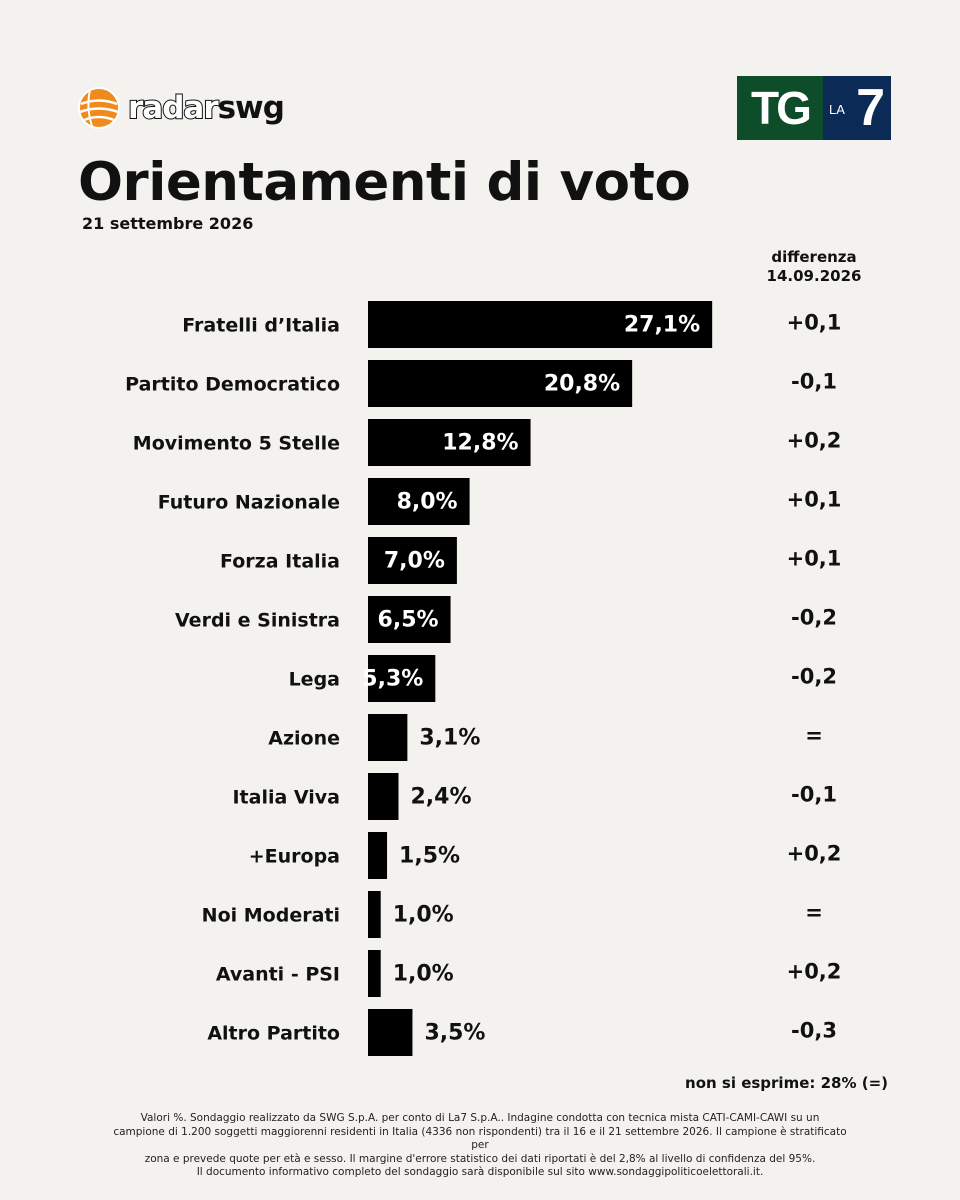  Describe the element at coordinates (304, 739) in the screenshot. I see `bar-category-label: Azione` at that location.